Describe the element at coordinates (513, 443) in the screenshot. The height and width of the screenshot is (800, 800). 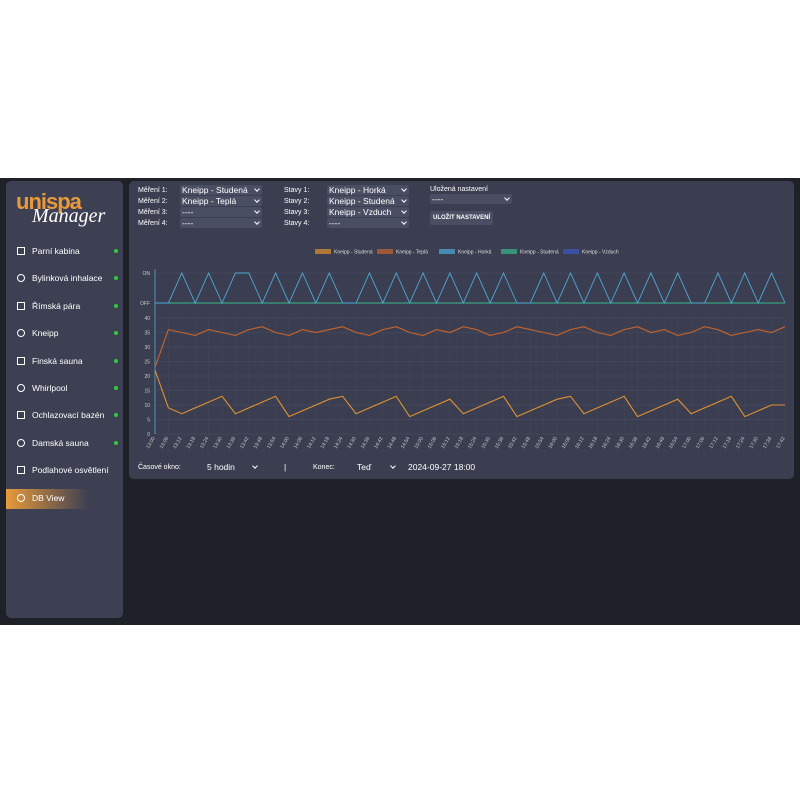
I see `x-tick-label: 15:42` at that location.